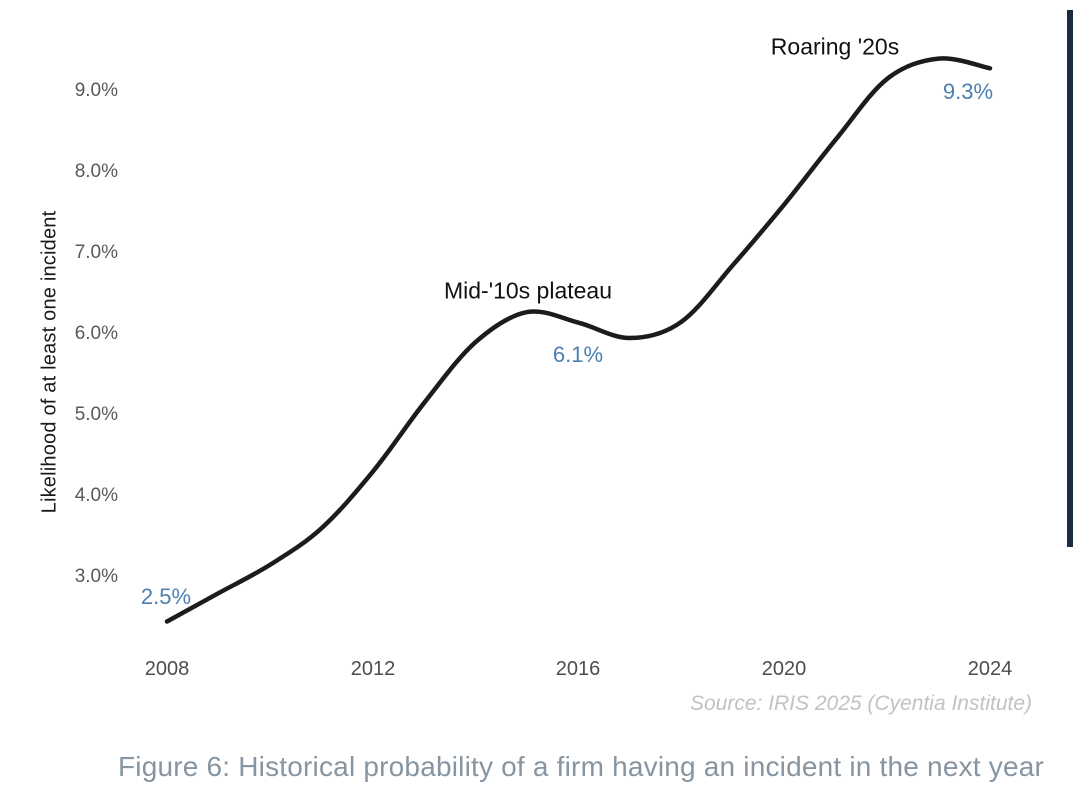 The width and height of the screenshot is (1076, 802). I want to click on y-tick-label: 7.0%, so click(96, 252).